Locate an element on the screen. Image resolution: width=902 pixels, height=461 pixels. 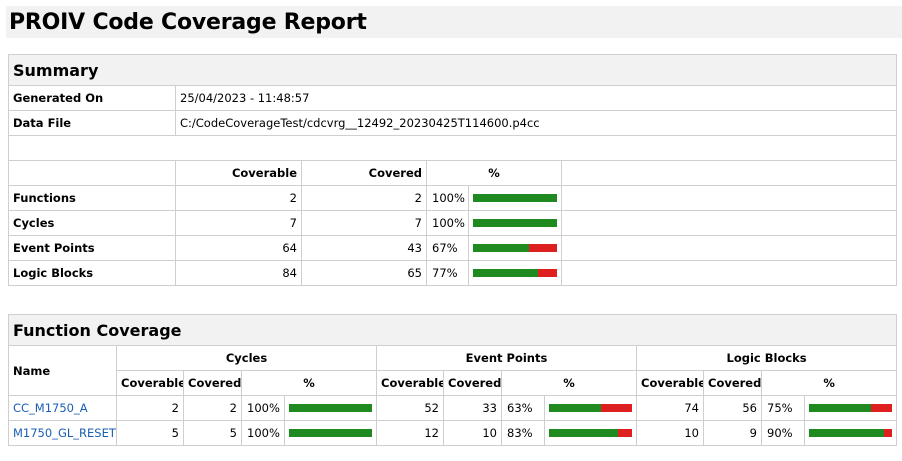
function-coverage-heading: Function Coverage is located at coordinates (452, 330).